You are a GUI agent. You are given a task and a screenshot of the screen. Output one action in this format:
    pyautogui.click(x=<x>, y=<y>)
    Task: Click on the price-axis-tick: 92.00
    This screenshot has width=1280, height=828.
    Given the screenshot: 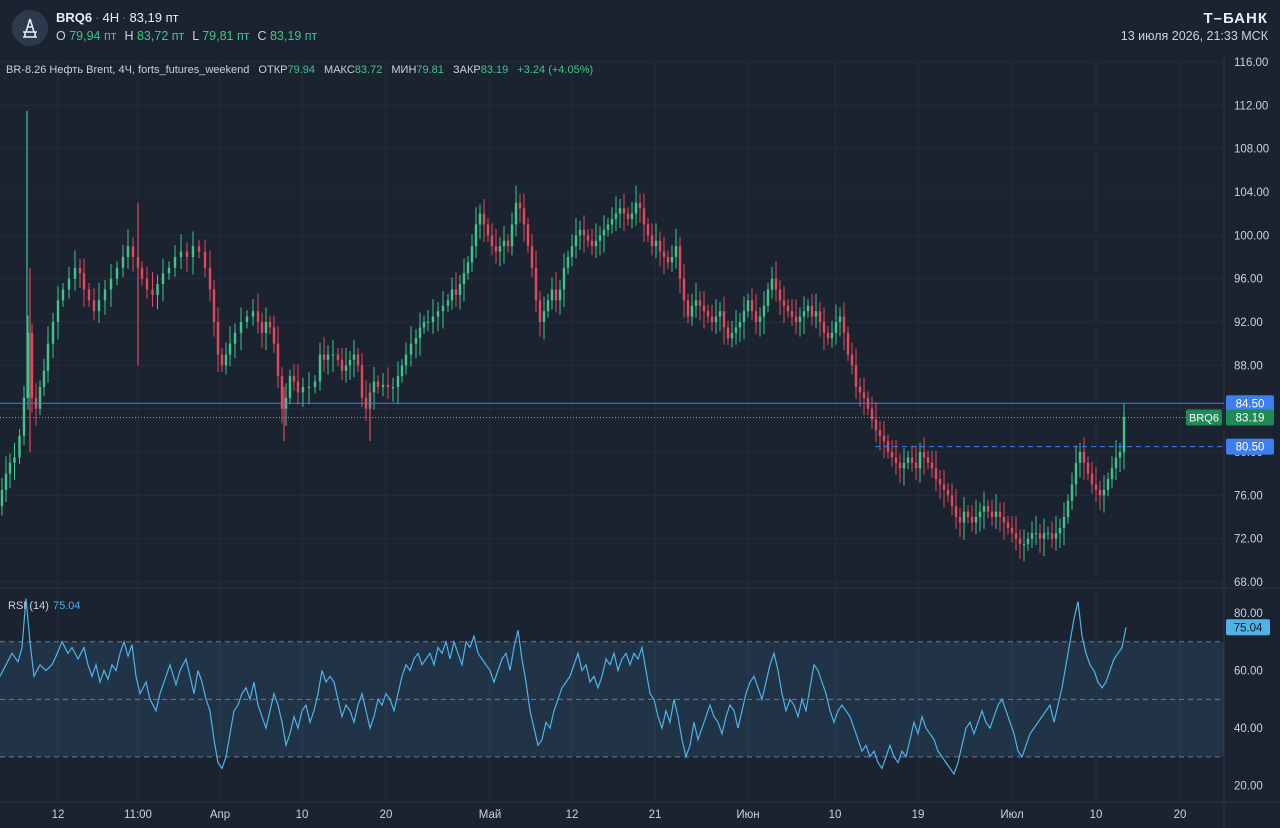 What is the action you would take?
    pyautogui.click(x=1248, y=323)
    